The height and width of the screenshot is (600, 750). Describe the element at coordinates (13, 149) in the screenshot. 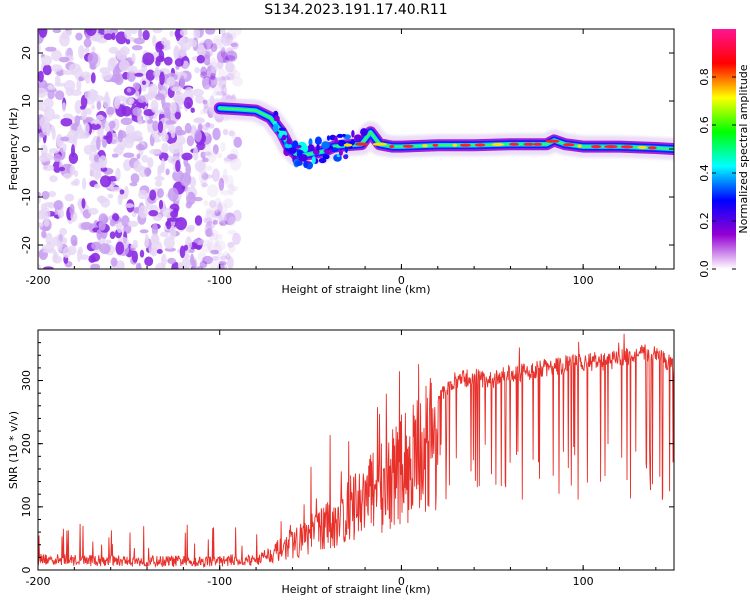

I see `spectrogram-y-axis-label: Frequency (Hz)` at that location.